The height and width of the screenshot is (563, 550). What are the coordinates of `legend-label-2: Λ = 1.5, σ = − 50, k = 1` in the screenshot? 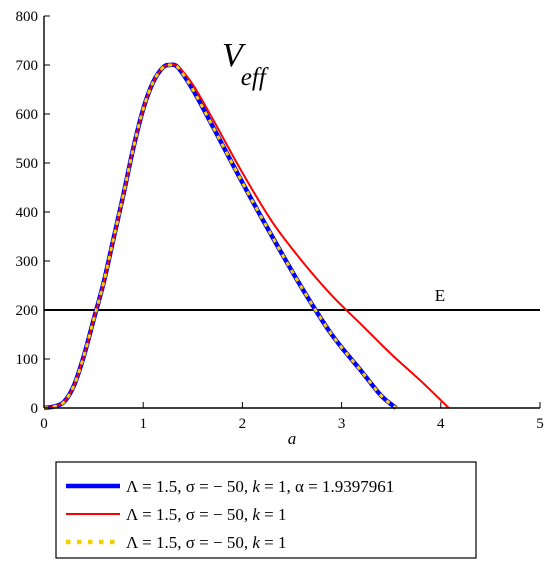 It's located at (206, 514).